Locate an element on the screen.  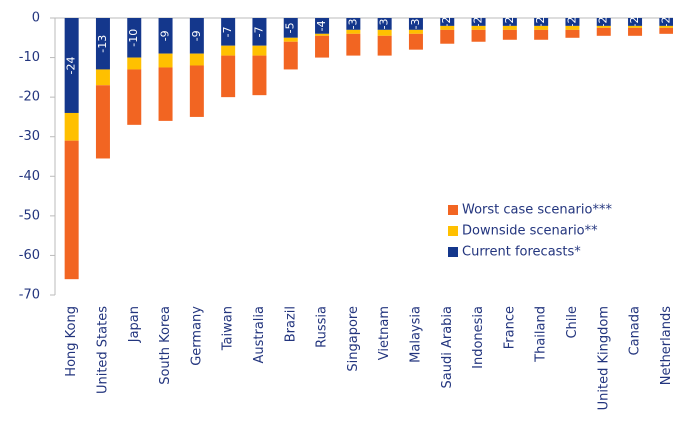
value-label: -4 is located at coordinates (321, 25).